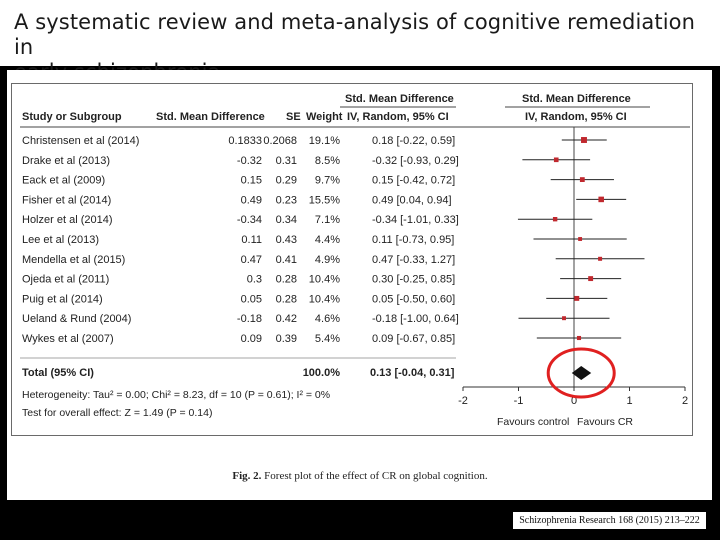  What do you see at coordinates (68, 339) in the screenshot?
I see `study-name: Wykes et al (2007)` at bounding box center [68, 339].